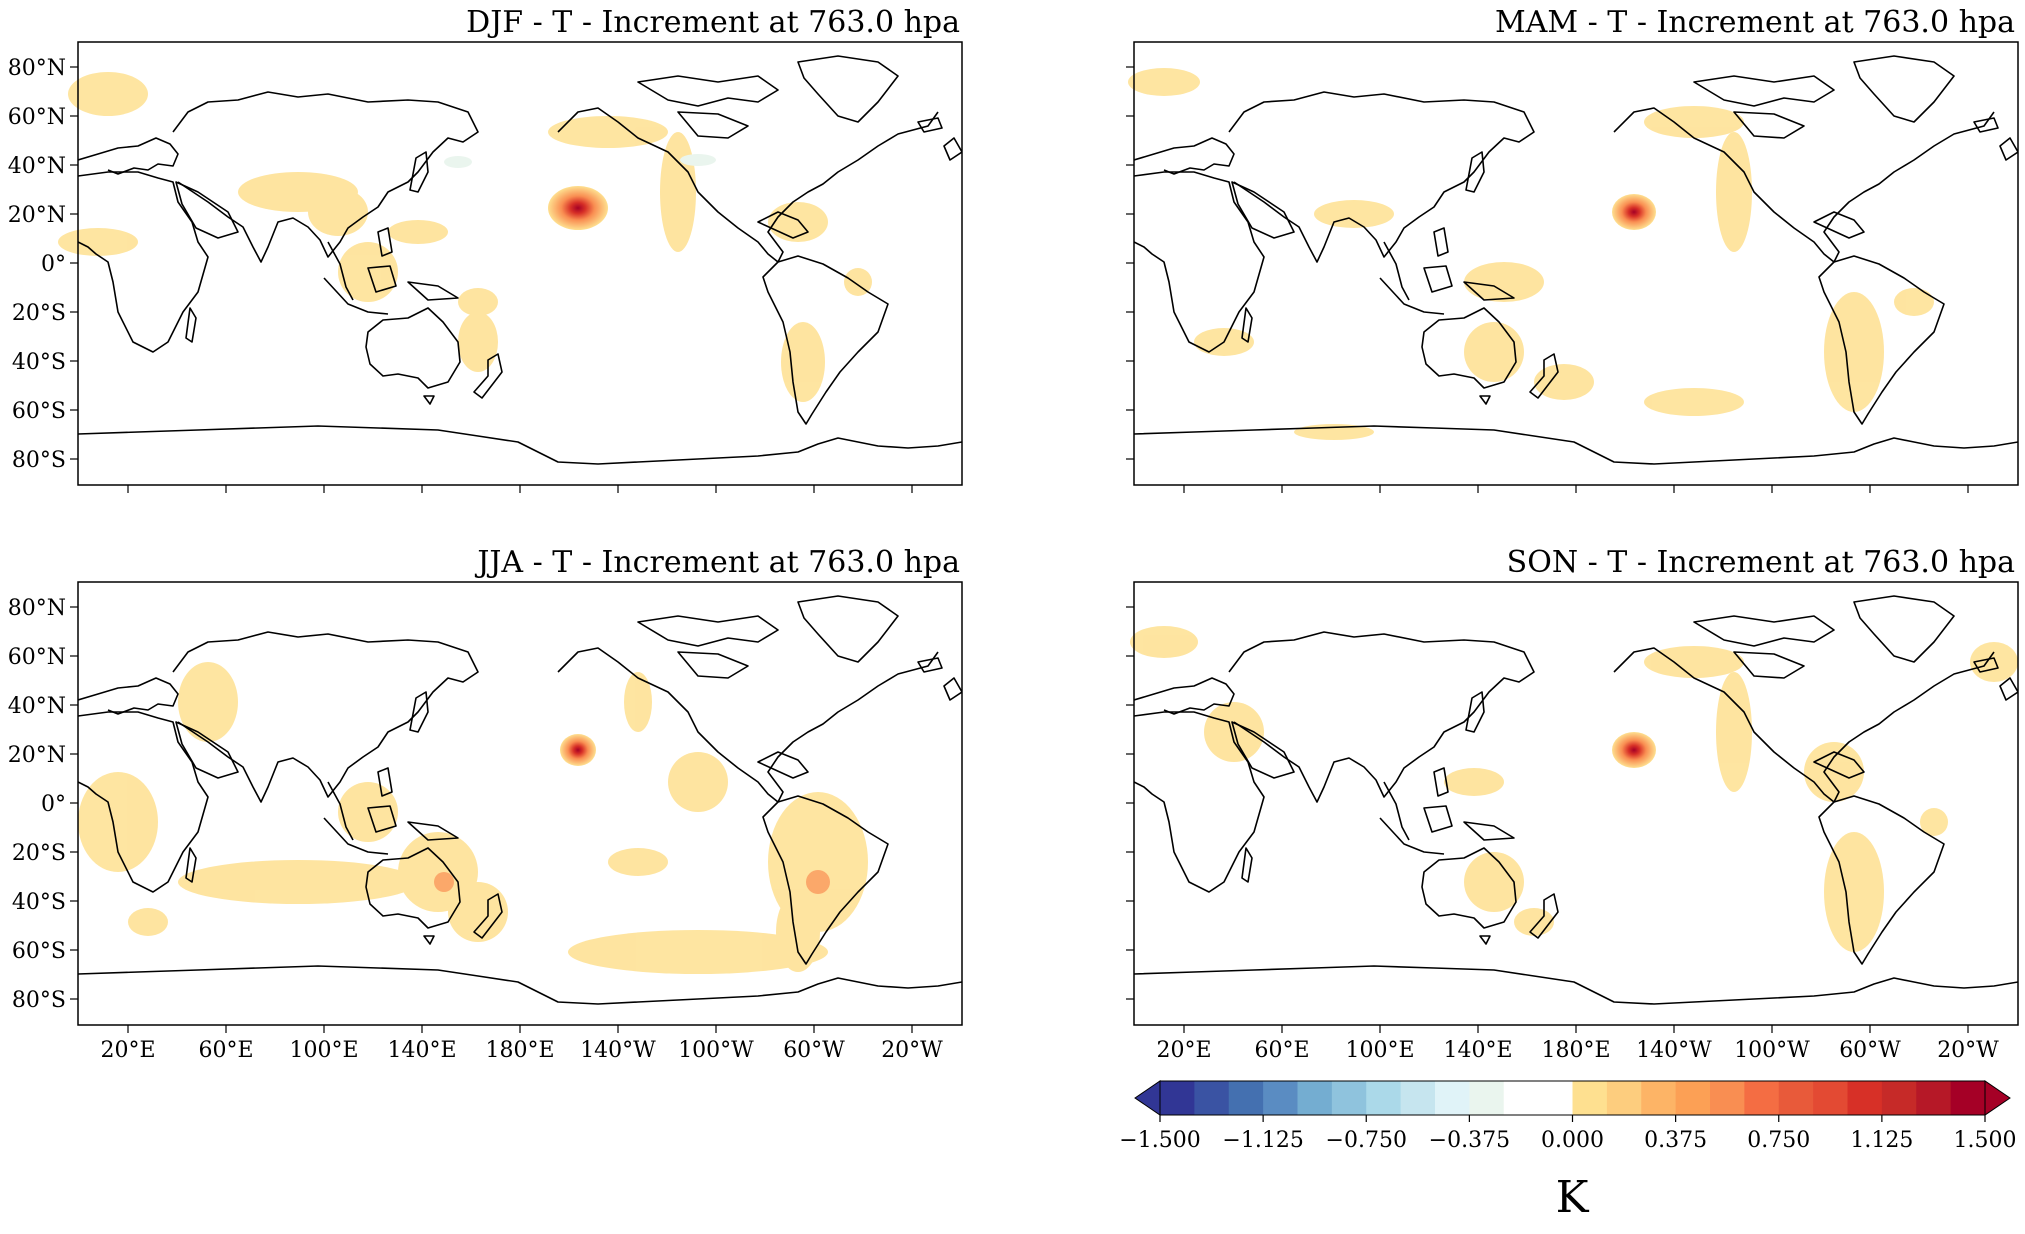  I want to click on colorbar-tick-label: −1.125, so click(1262, 1140).